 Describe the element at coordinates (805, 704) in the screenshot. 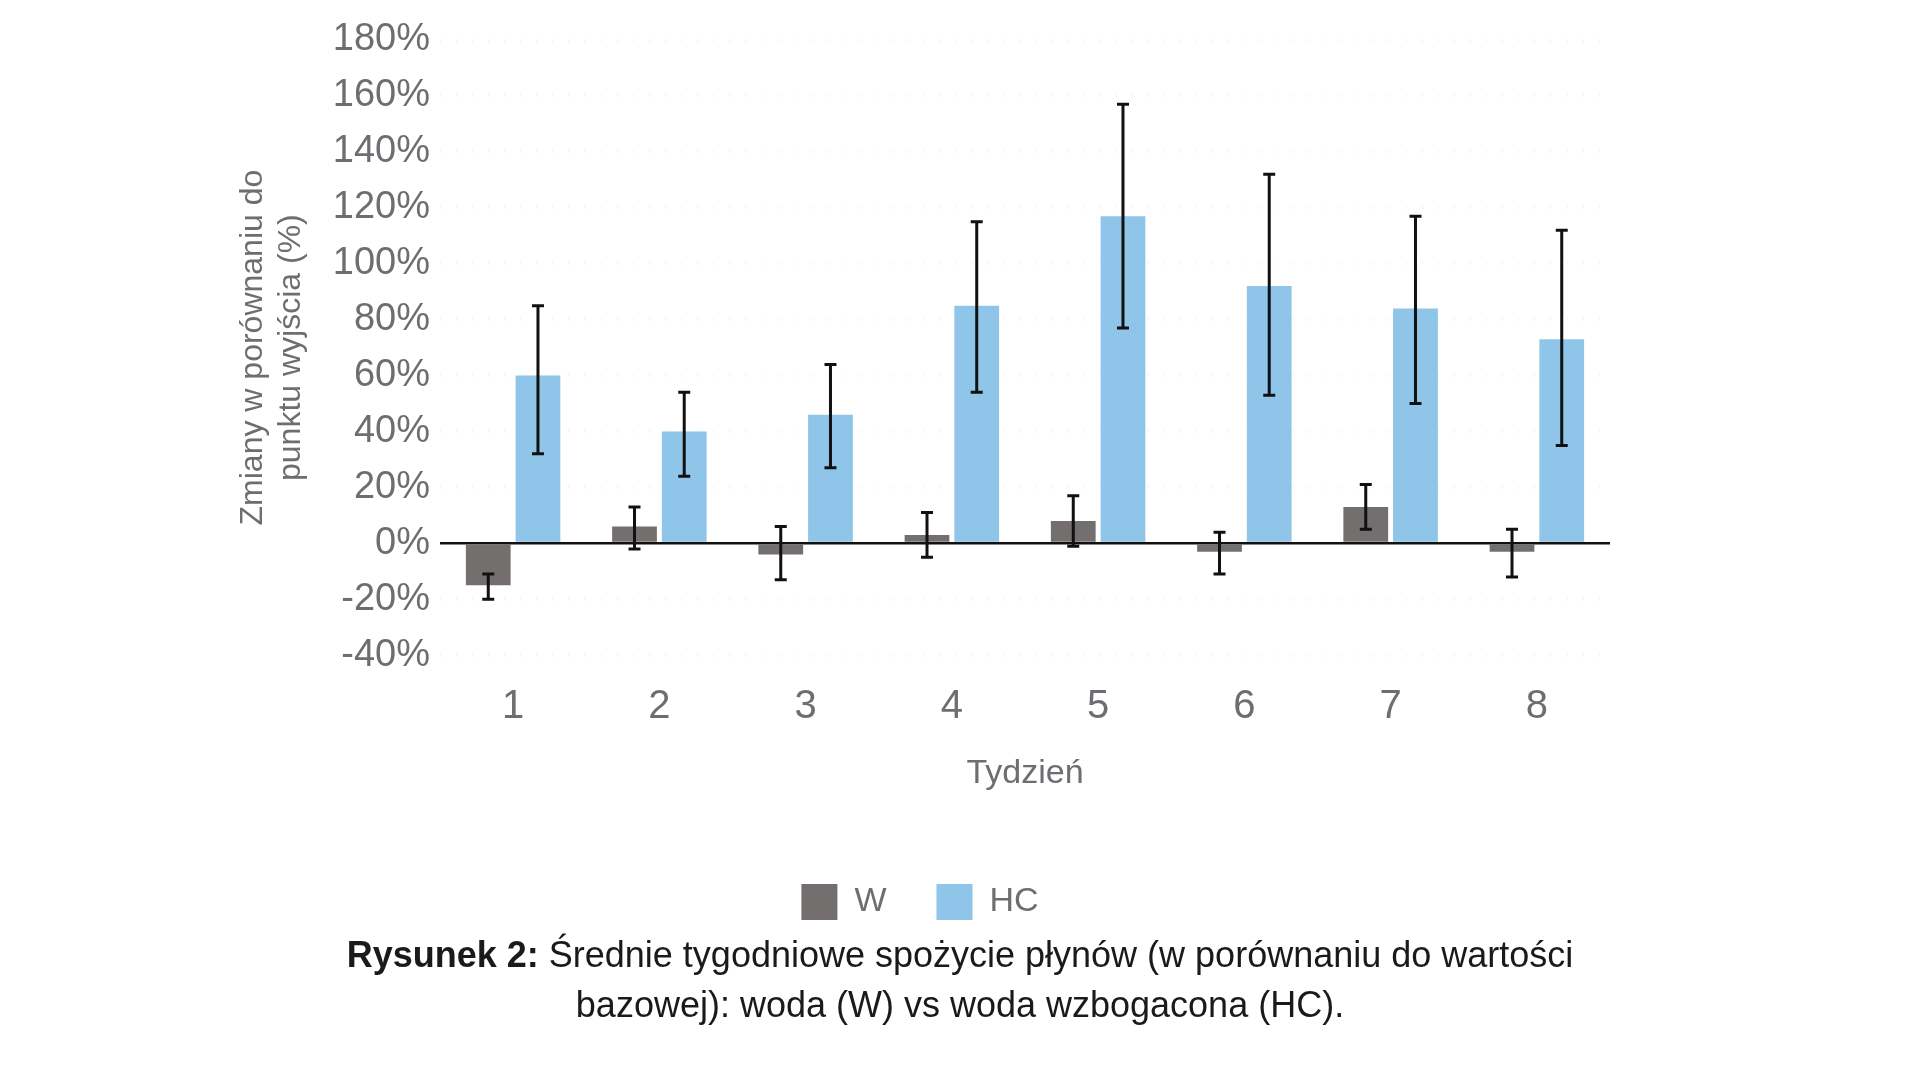

I see `x-tick-label: 3` at that location.